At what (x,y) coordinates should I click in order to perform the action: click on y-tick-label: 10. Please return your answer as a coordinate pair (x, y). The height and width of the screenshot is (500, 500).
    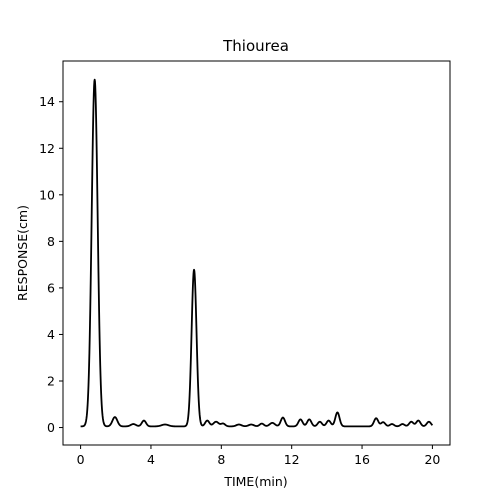
    Looking at the image, I should click on (47, 194).